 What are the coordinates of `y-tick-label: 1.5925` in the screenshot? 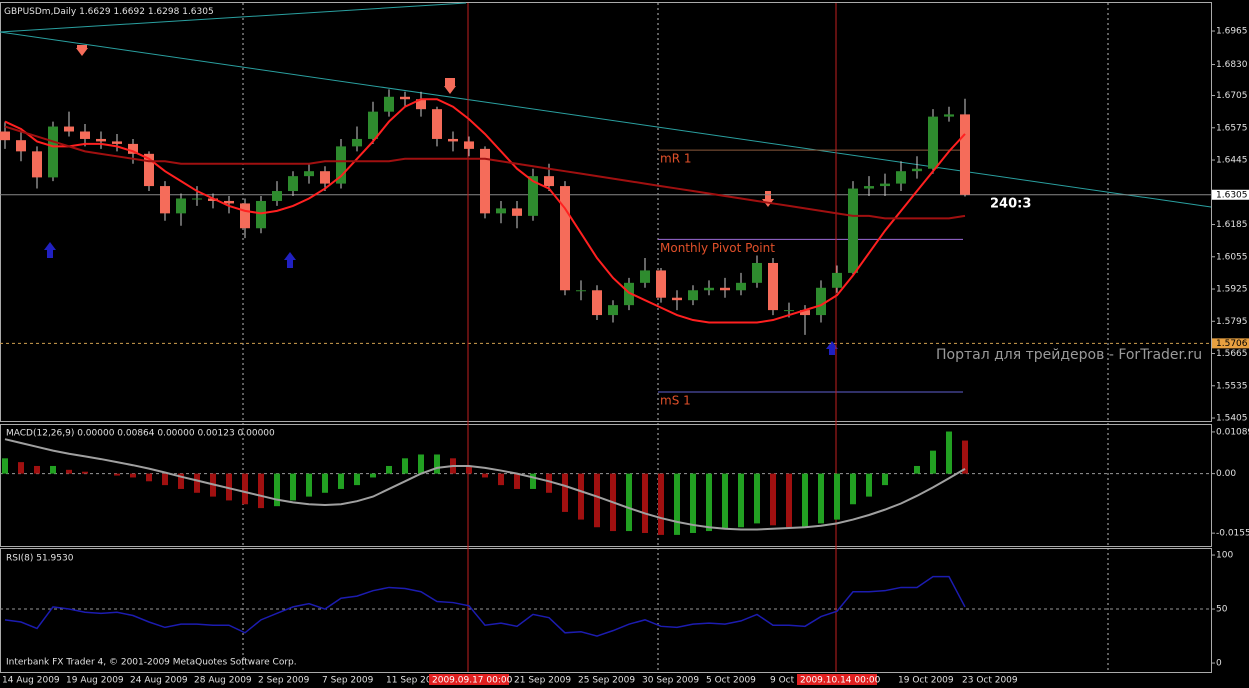 It's located at (1232, 290).